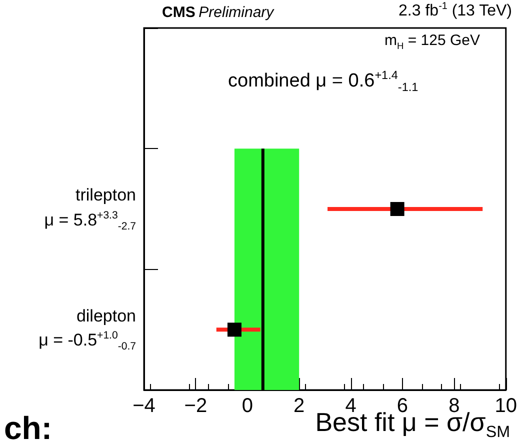 This screenshot has width=520, height=448. What do you see at coordinates (144, 406) in the screenshot?
I see `x-tick-label: −4` at bounding box center [144, 406].